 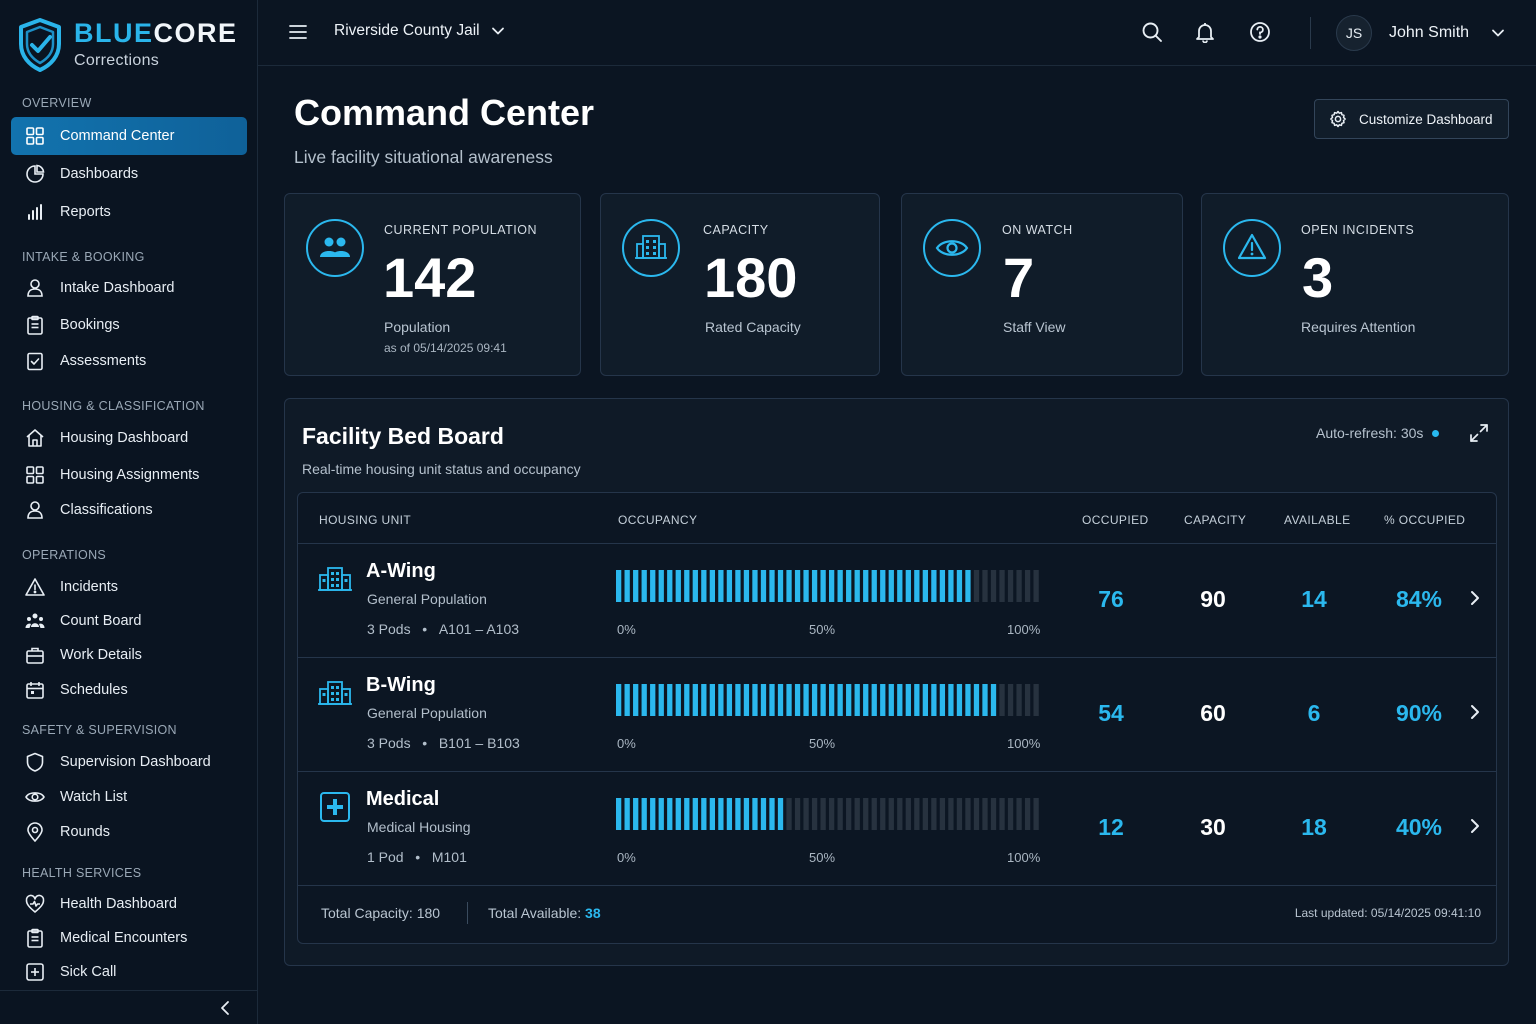 What do you see at coordinates (1042, 284) in the screenshot?
I see `stat-card-on-watch: ON WATCH 7 Staff View` at bounding box center [1042, 284].